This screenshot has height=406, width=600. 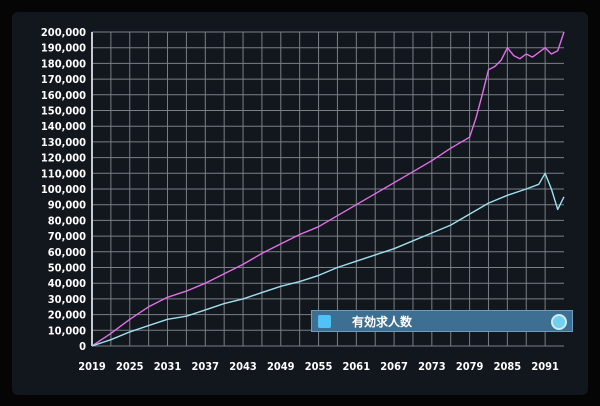 I want to click on y-tick-label: 40,000, so click(x=67, y=283).